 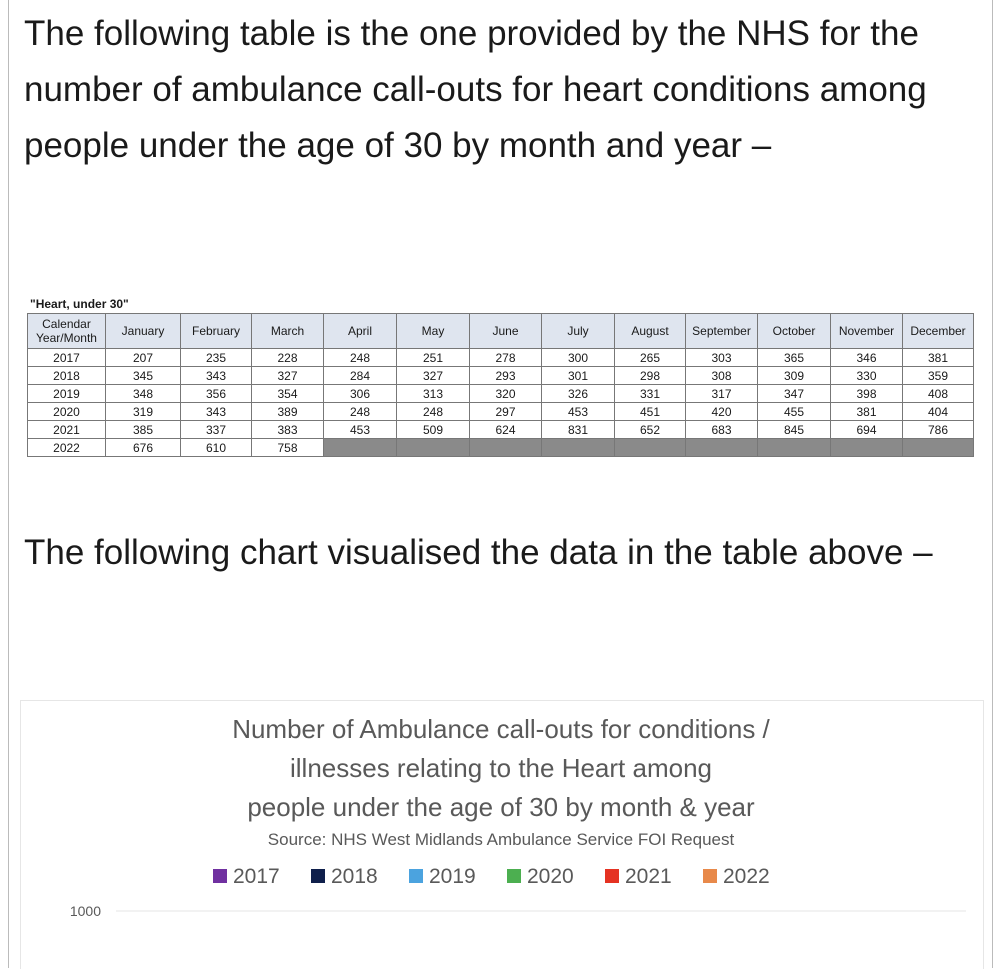 I want to click on table-row: 2021 385 337 383 453 509 624 831 652 683 845 694 786, so click(x=500, y=429).